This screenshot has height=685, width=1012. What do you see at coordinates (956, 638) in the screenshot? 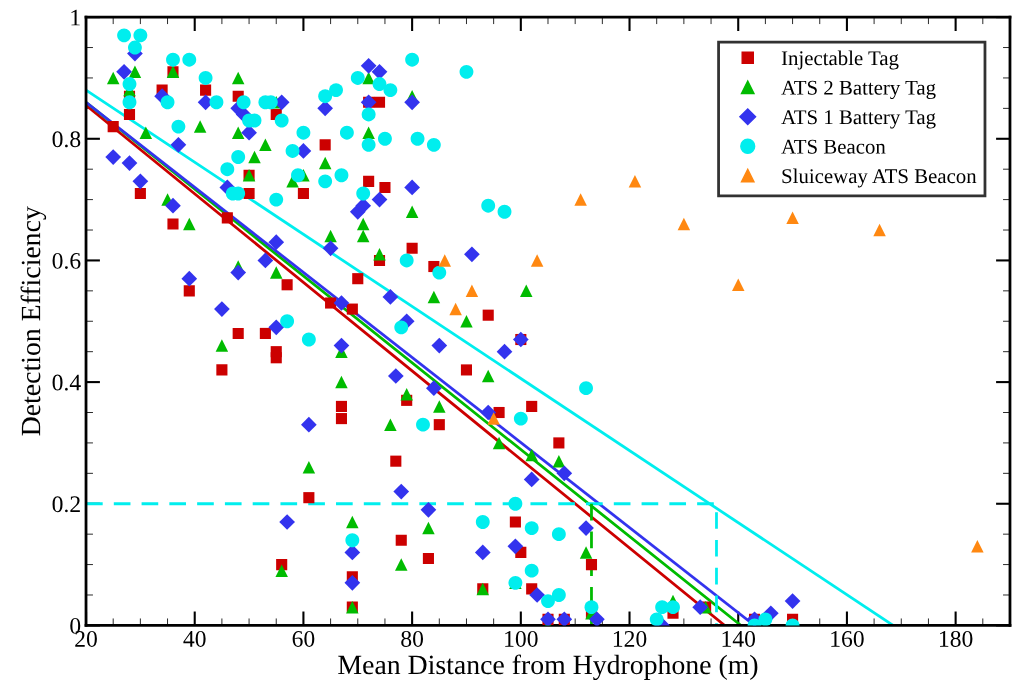
I see `x-tick-label: 180` at bounding box center [956, 638].